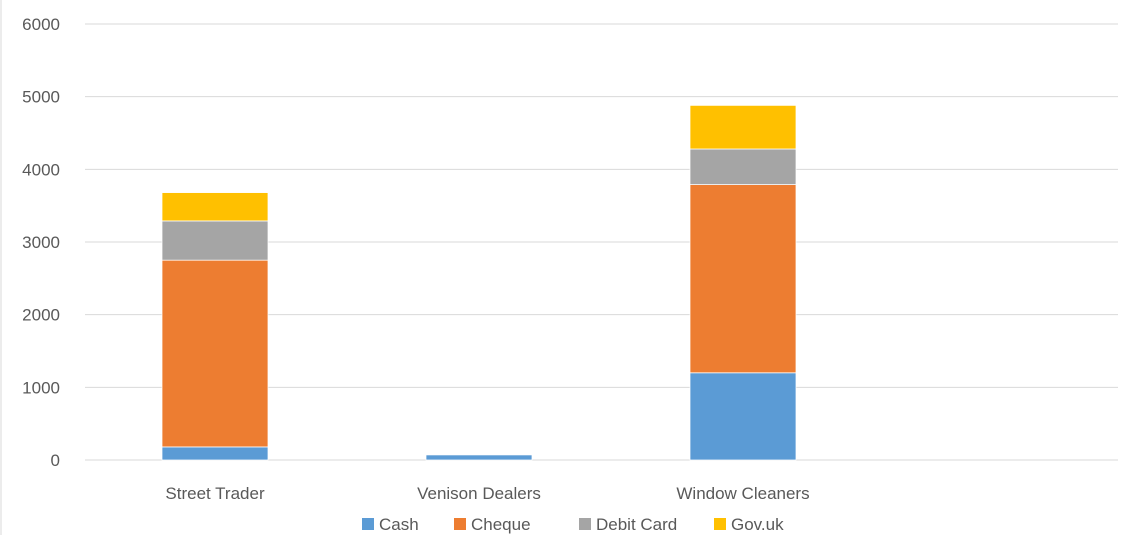 This screenshot has width=1128, height=535. I want to click on y-tick-label: 3000, so click(41, 242).